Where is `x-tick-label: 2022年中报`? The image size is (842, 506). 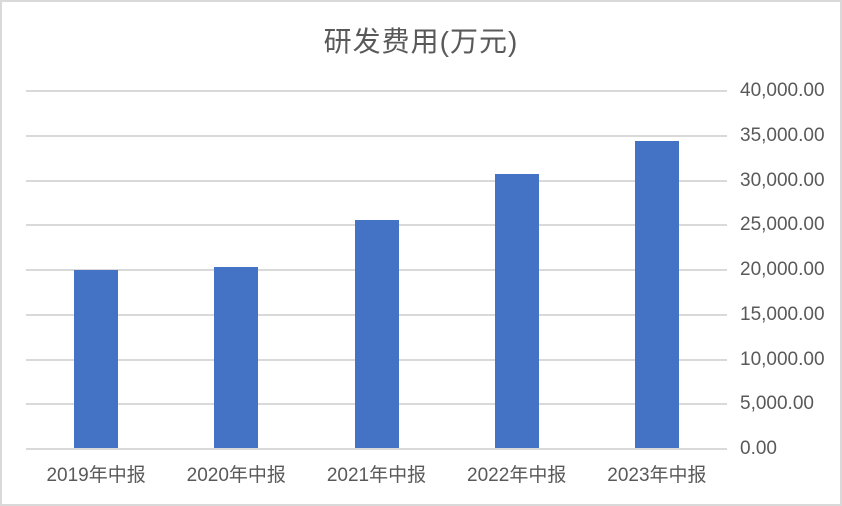 x-tick-label: 2022年中报 is located at coordinates (517, 475).